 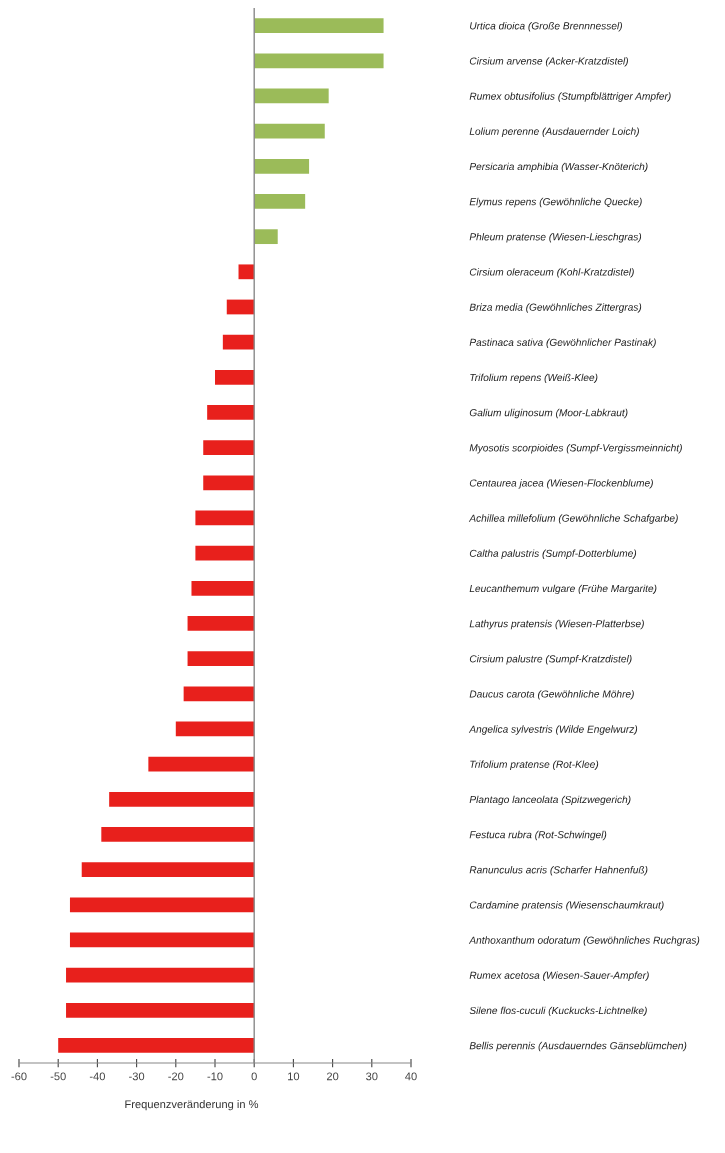 I want to click on y-tick-label: Elymus repens (Gewöhnliche Quecke), so click(x=555, y=202).